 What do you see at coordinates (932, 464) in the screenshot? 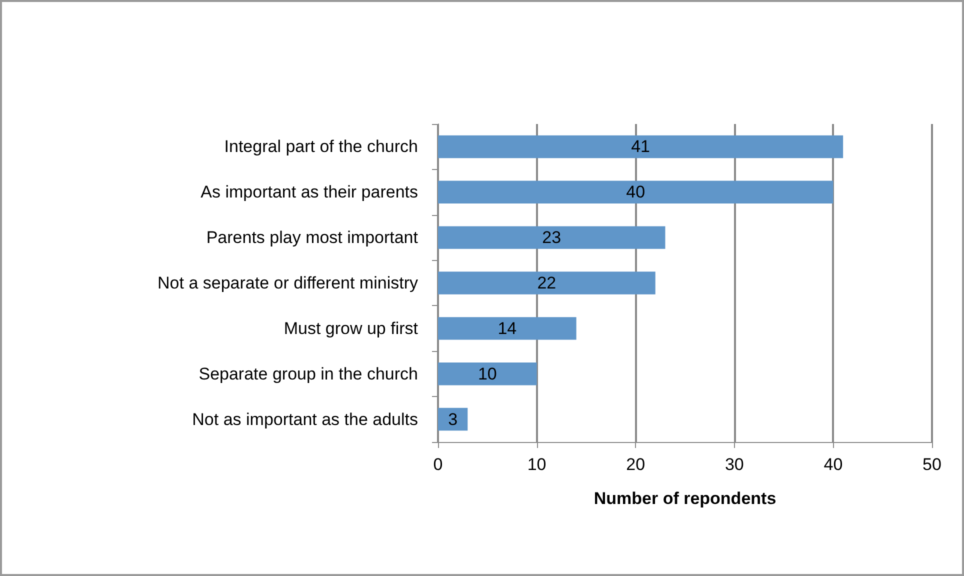
I see `x-tick-label: 50` at bounding box center [932, 464].